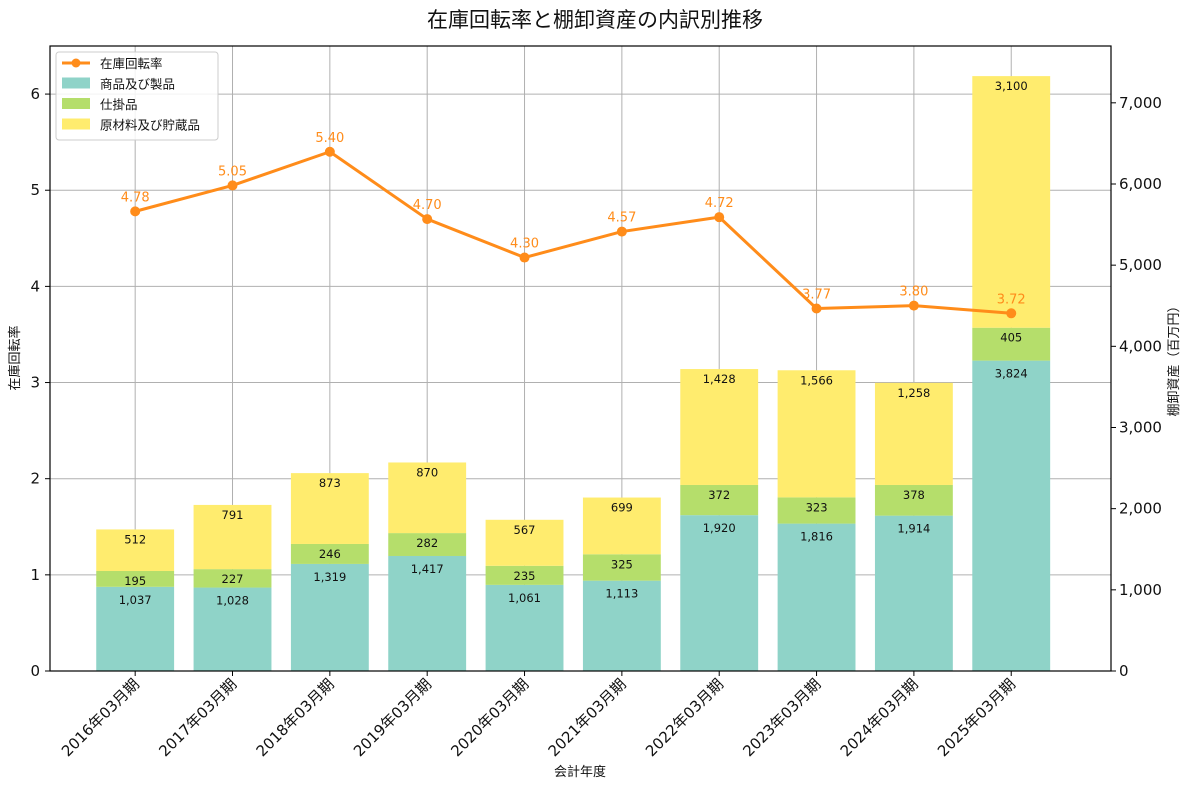  I want to click on bar-value-label: 1,028, so click(232, 601).